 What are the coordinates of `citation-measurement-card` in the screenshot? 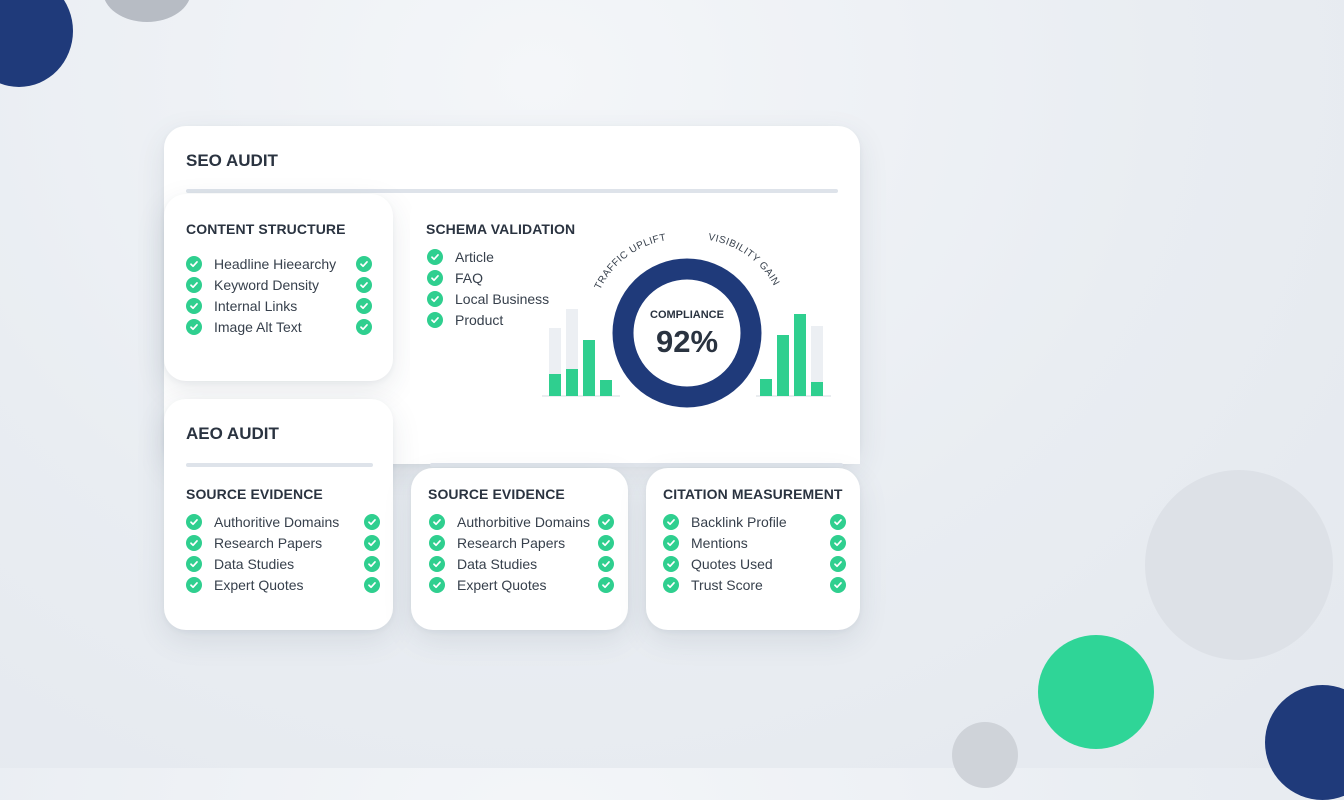 It's located at (753, 549).